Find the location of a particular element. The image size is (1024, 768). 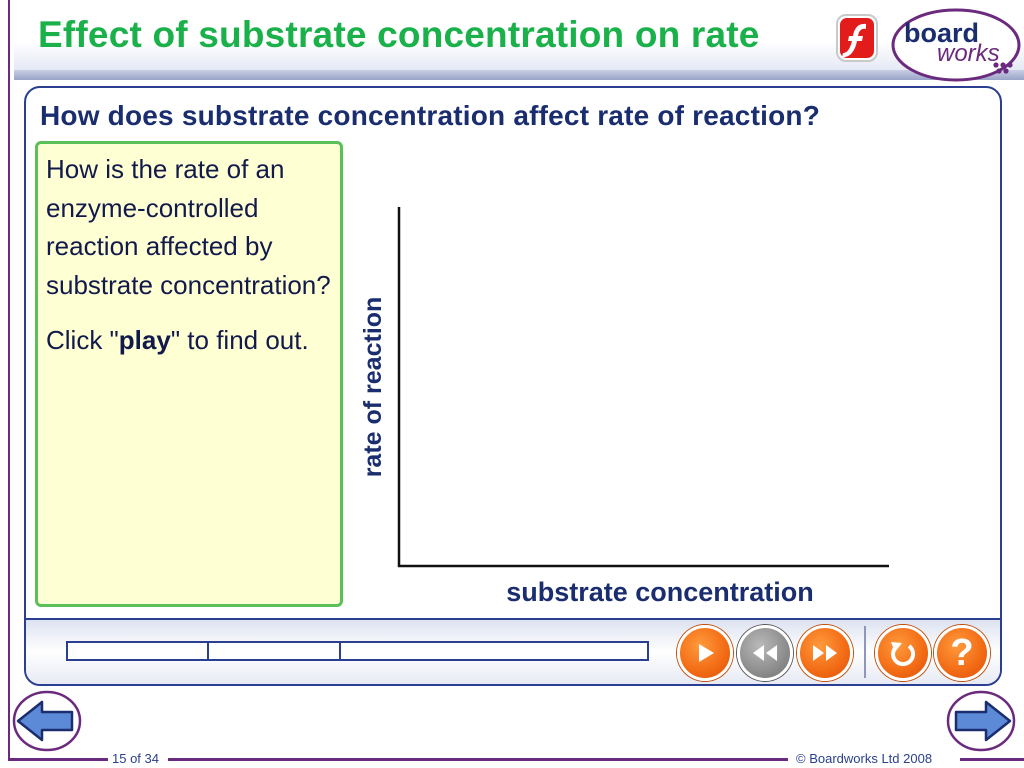

control-divider is located at coordinates (865, 652).